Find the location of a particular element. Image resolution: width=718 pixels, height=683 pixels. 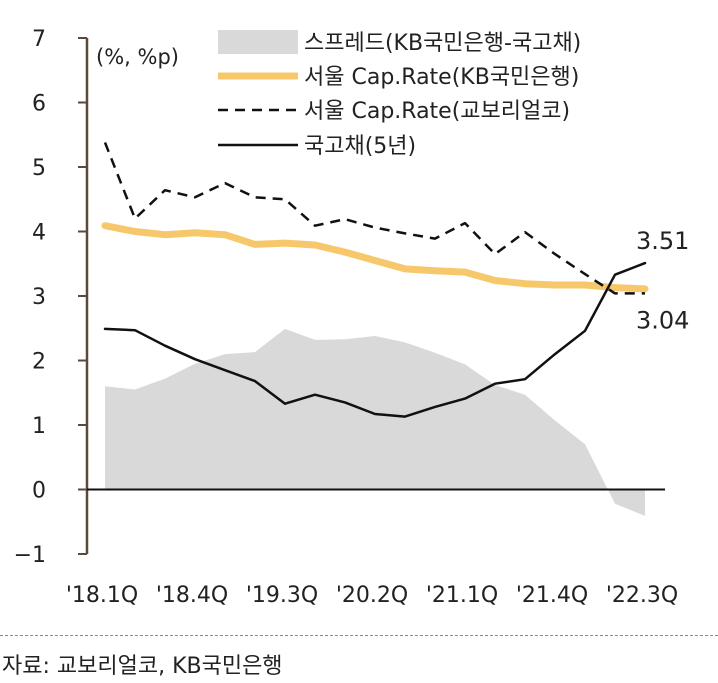

x-tick-label: '21.4Q is located at coordinates (552, 595).